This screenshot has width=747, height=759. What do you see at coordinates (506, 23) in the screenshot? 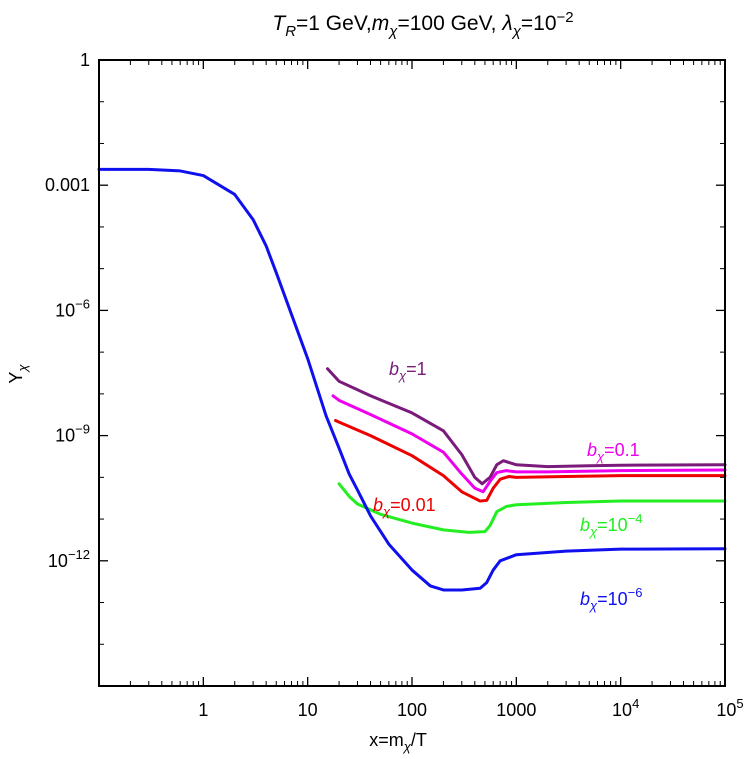
I see `text-part: λ` at bounding box center [506, 23].